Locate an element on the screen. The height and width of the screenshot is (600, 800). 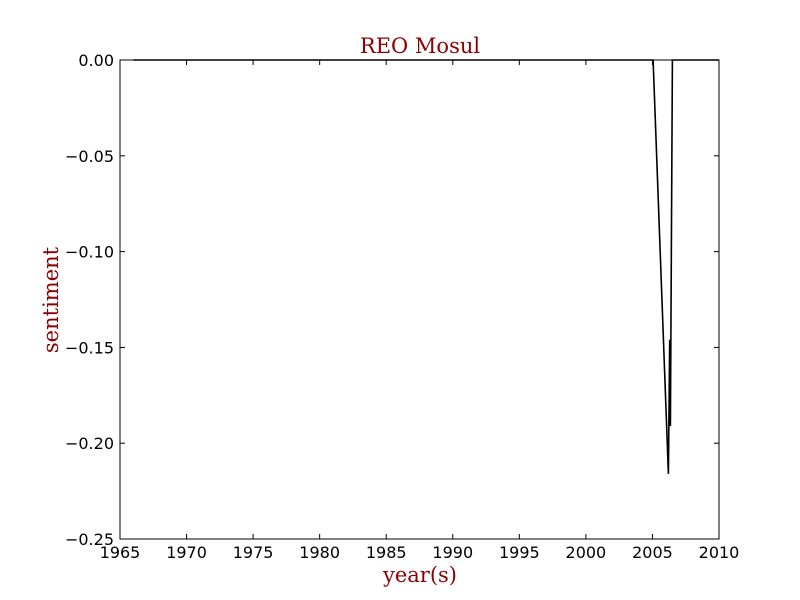
x-tick-label: 2010 is located at coordinates (719, 552).